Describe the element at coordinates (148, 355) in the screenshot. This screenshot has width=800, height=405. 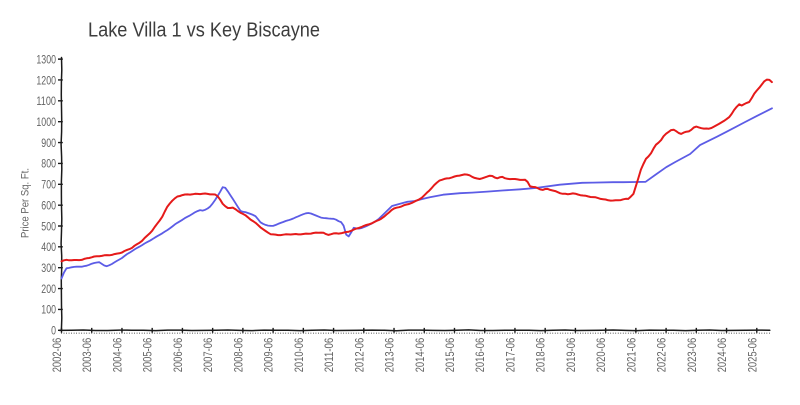
I see `svg-text: 2005-06` at that location.